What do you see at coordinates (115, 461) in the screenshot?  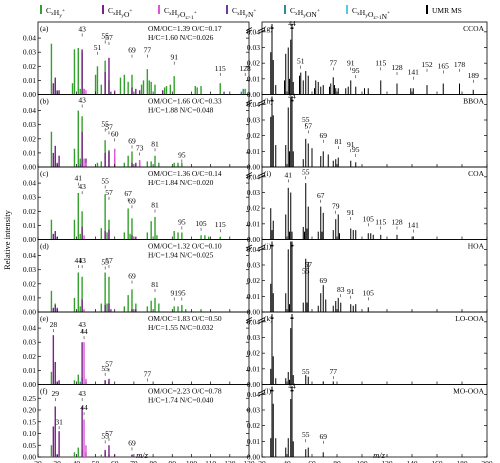 I see `x-tick-label: 60` at bounding box center [115, 461].